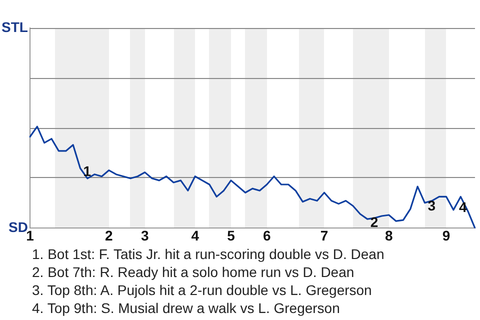 The height and width of the screenshot is (320, 480). Describe the element at coordinates (109, 235) in the screenshot. I see `x-tick-label: 2` at that location.